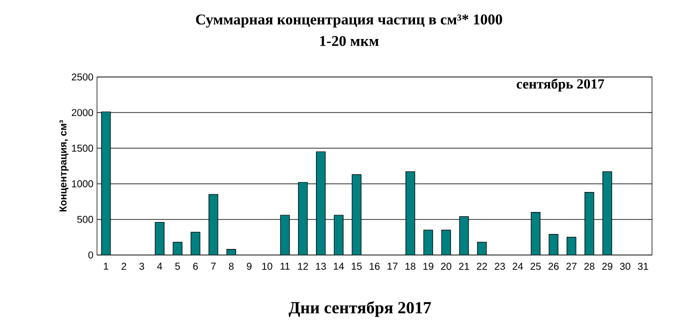 This screenshot has height=326, width=698. Describe the element at coordinates (517, 266) in the screenshot. I see `x-tick-label: 24` at that location.